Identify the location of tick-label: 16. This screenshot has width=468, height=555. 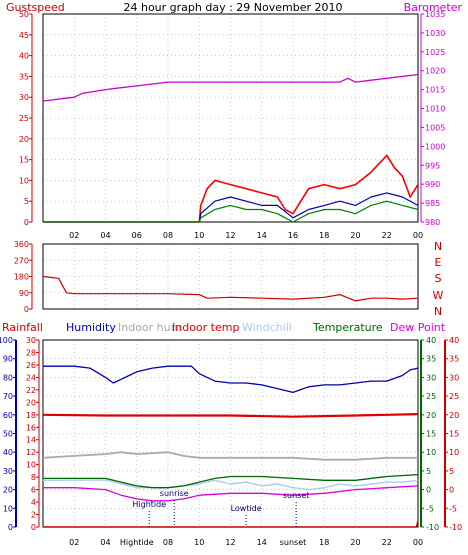
(31, 427).